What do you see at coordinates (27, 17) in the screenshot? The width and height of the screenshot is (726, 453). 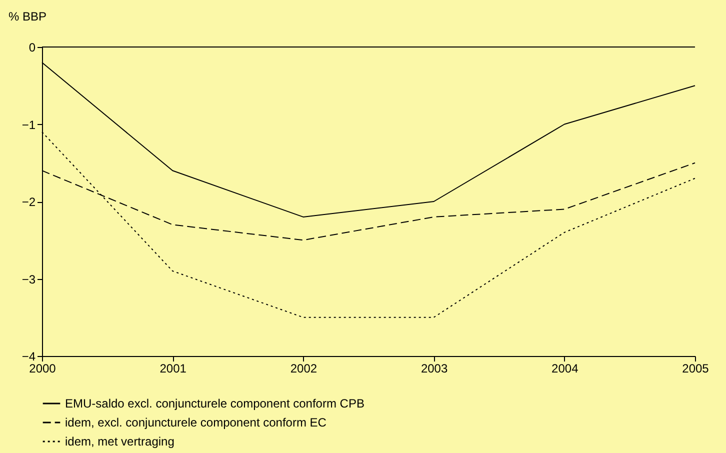 I see `y-axis-title: % BBP` at bounding box center [27, 17].